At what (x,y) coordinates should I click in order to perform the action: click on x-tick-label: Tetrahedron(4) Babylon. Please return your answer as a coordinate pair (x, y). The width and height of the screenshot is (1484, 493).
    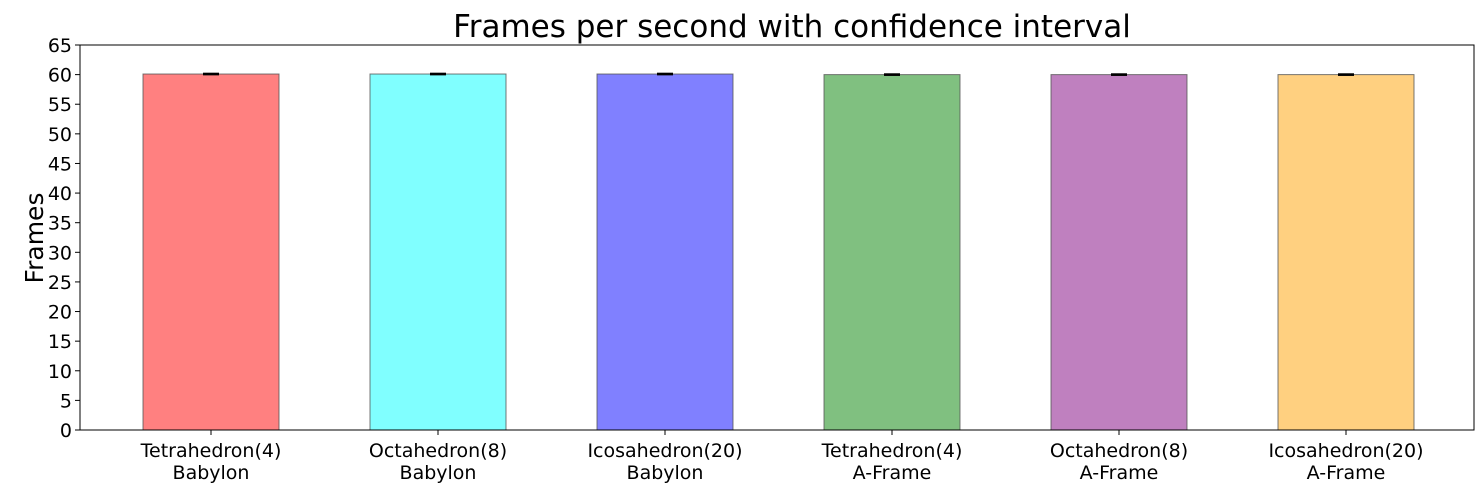
    Looking at the image, I should click on (211, 462).